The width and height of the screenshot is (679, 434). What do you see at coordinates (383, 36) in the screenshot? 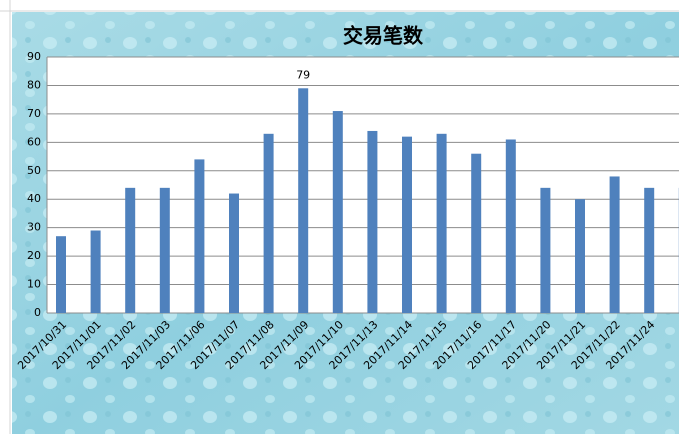
I see `chart-title: 交易笔数` at bounding box center [383, 36].